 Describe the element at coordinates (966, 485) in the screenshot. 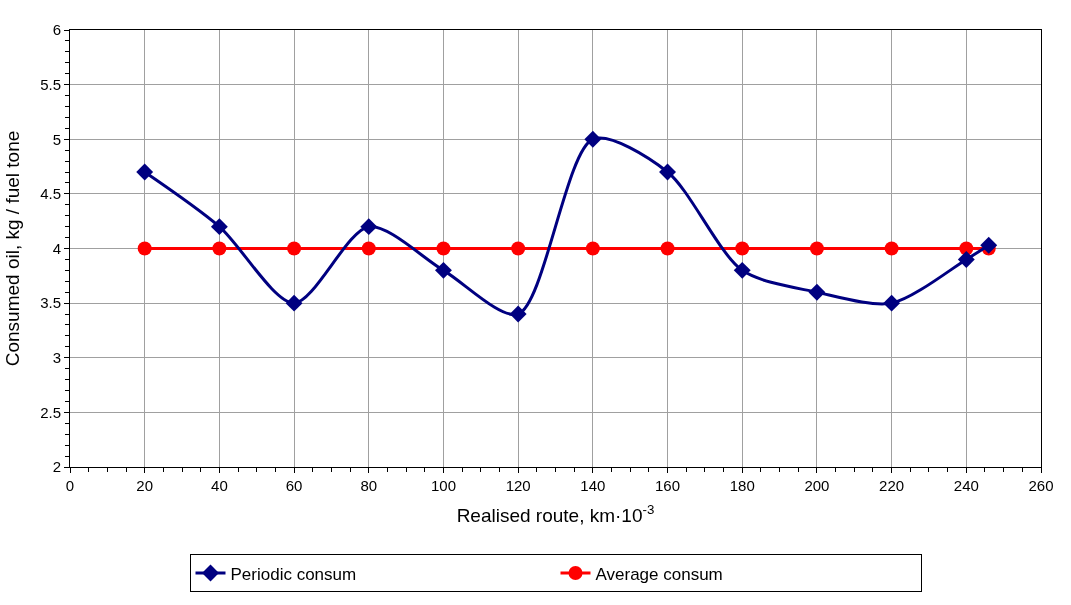

I see `x-tick-label: 240` at that location.